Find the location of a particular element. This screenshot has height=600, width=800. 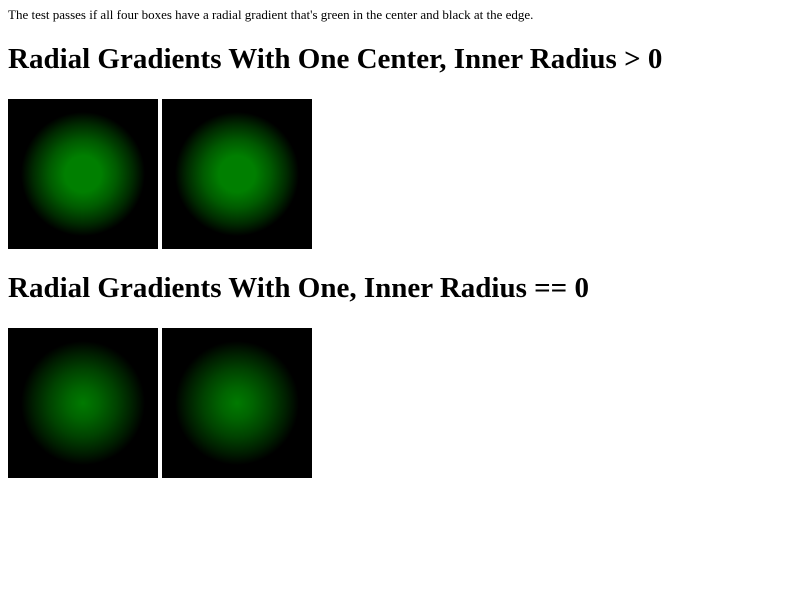

gradient-row-inner-radius-positive is located at coordinates (160, 174).